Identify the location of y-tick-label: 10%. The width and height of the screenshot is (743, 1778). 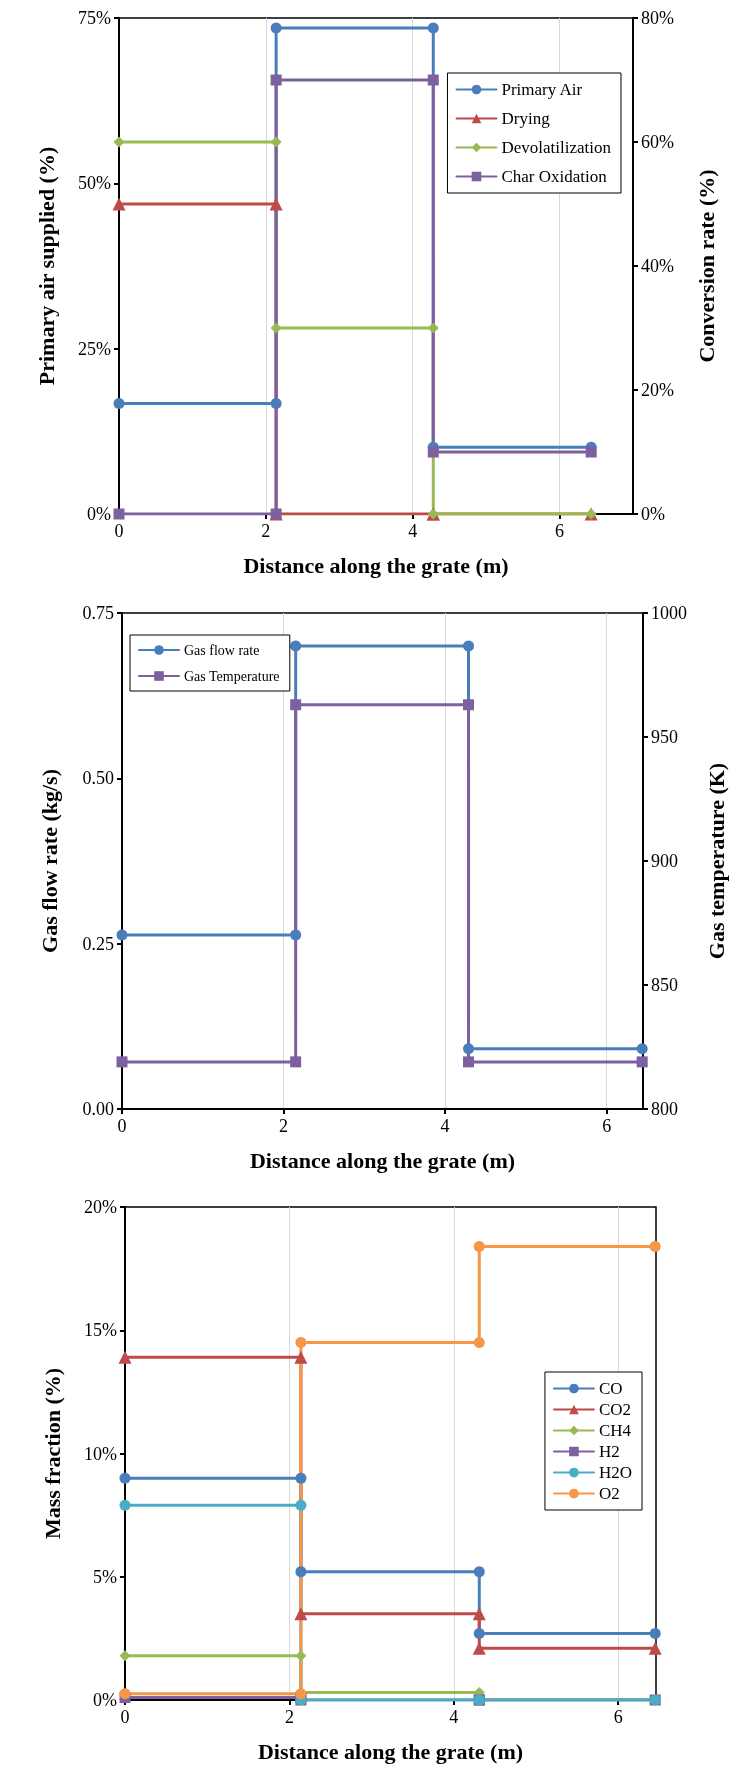
(100, 1453).